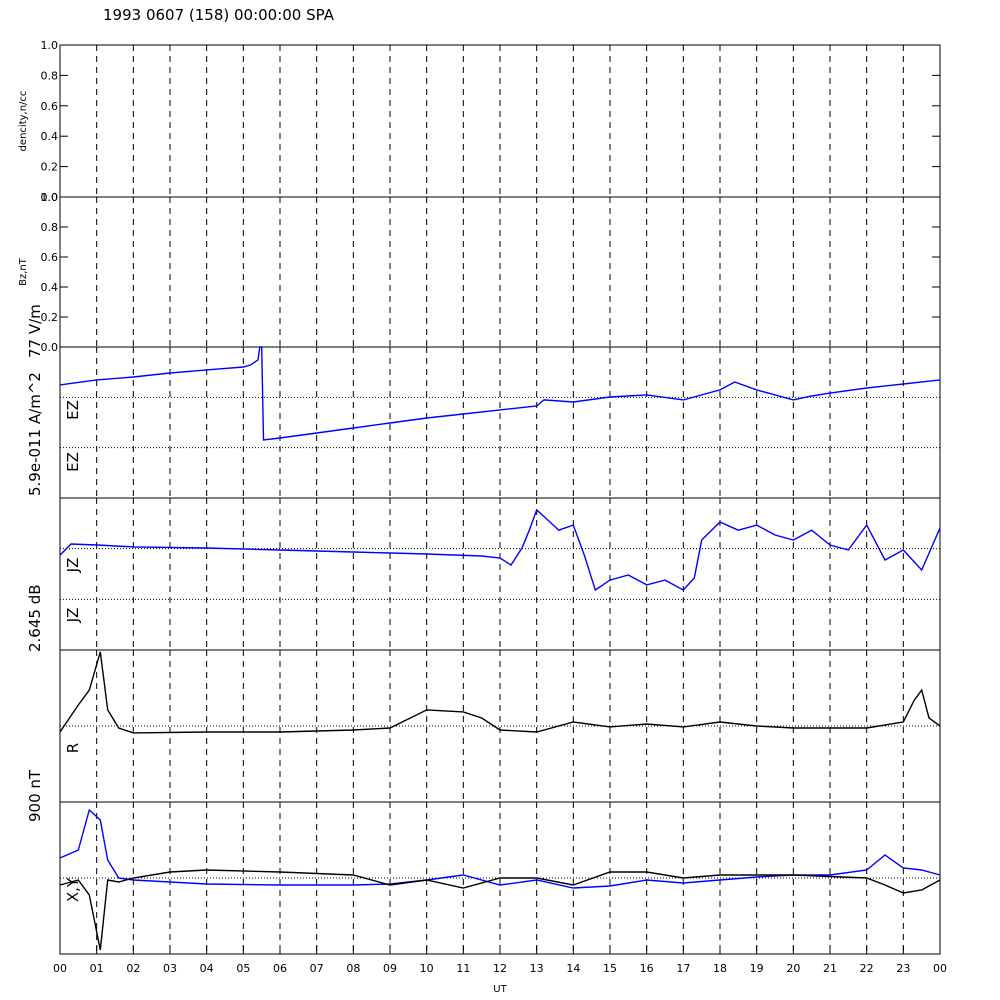  What do you see at coordinates (793, 968) in the screenshot?
I see `x-tick-label: 20` at bounding box center [793, 968].